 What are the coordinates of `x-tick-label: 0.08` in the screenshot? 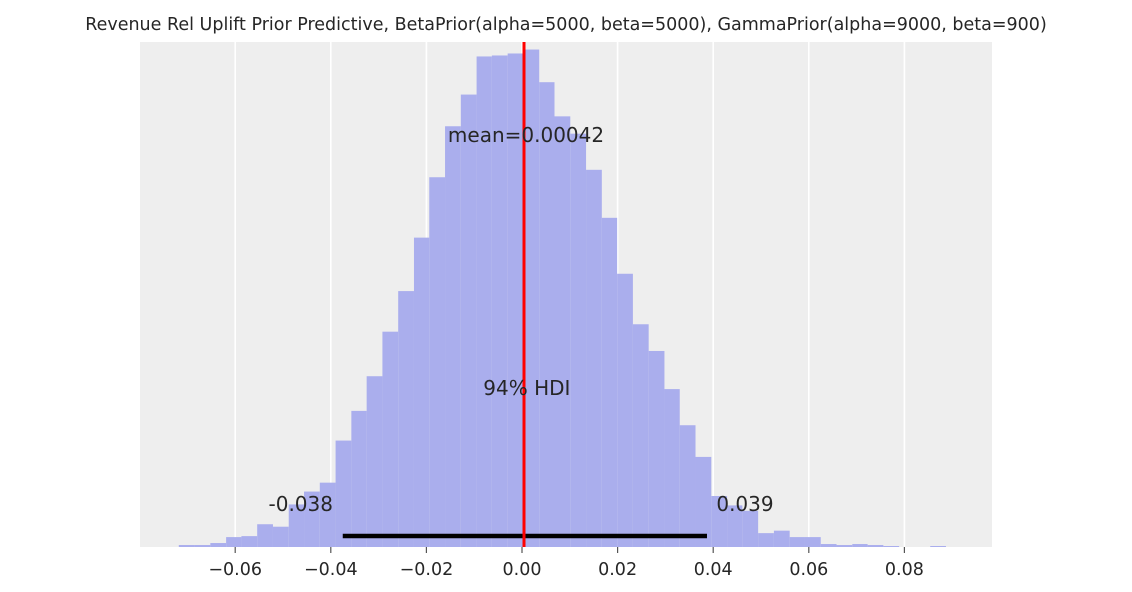 It's located at (904, 570).